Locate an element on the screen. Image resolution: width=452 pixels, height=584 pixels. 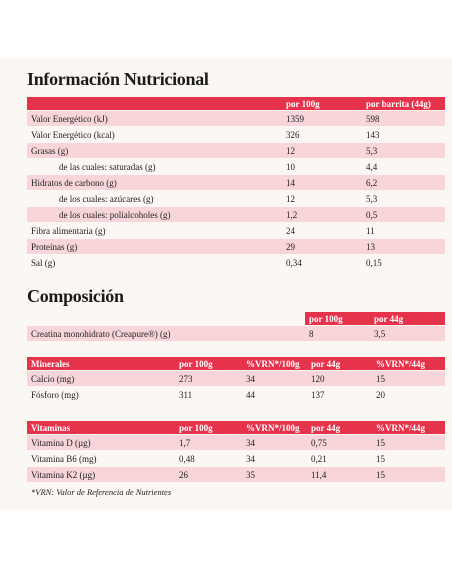
table-cell: 311 is located at coordinates (208, 394).